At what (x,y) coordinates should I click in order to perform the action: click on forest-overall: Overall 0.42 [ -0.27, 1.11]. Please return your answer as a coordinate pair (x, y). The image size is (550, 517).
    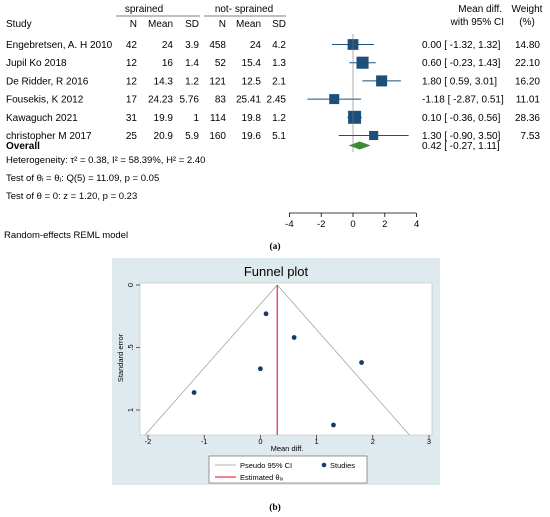
    Looking at the image, I should click on (253, 146).